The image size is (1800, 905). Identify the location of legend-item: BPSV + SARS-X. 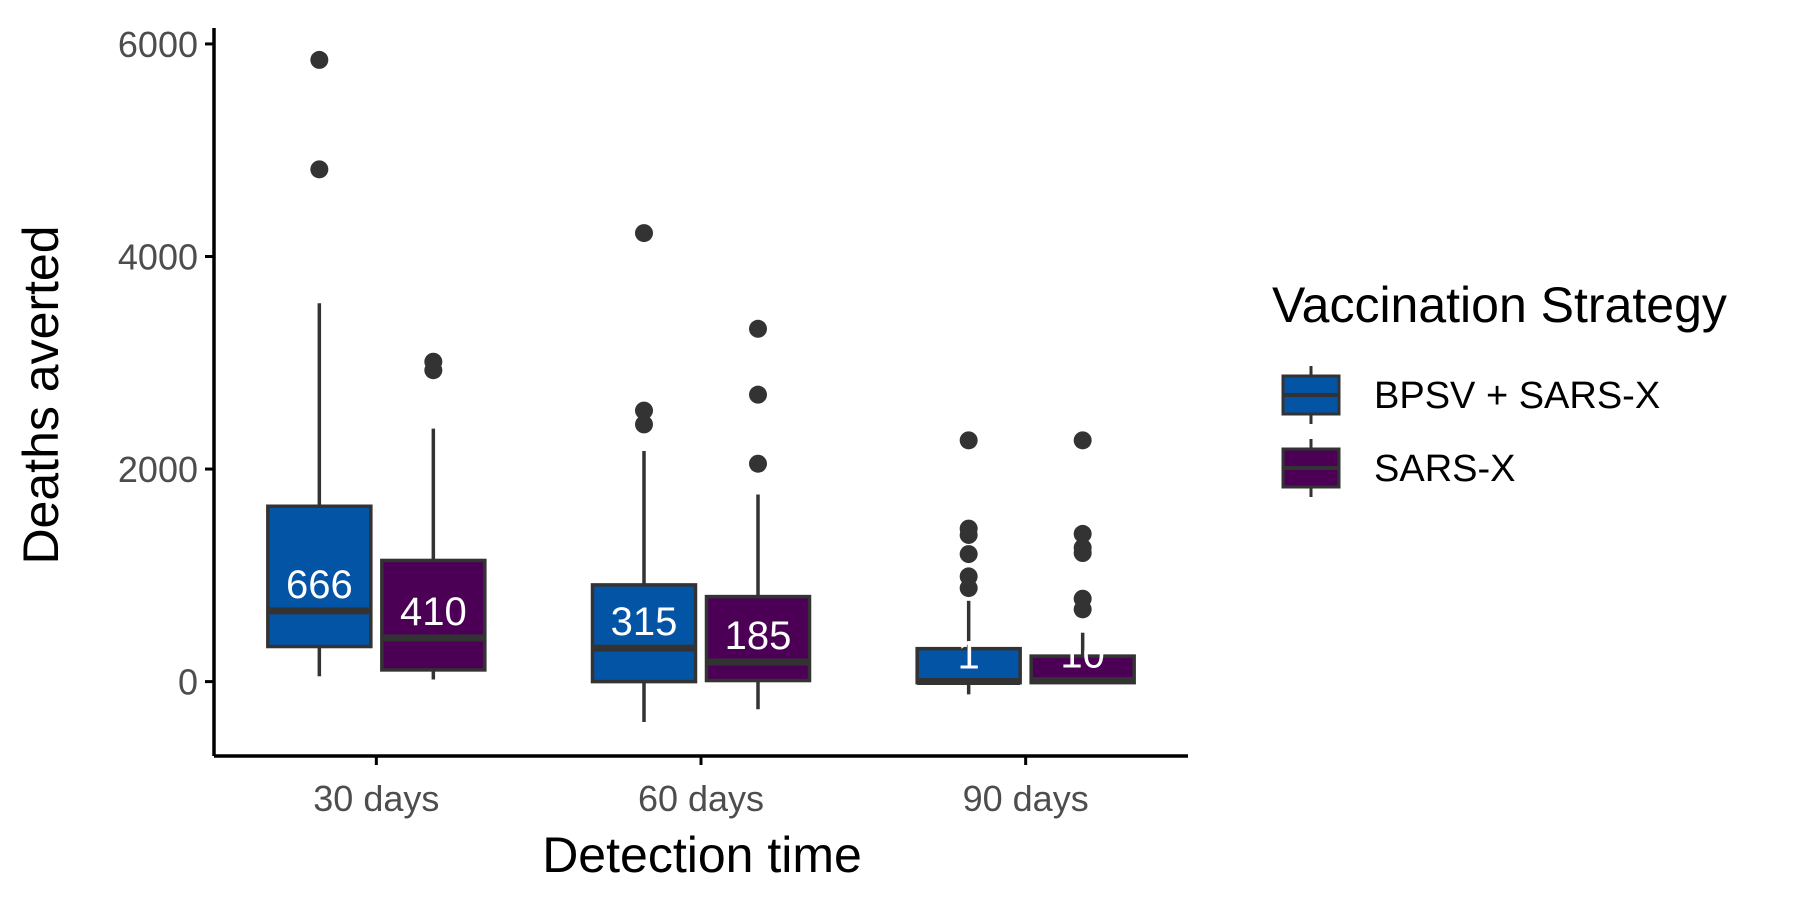
(1470, 395).